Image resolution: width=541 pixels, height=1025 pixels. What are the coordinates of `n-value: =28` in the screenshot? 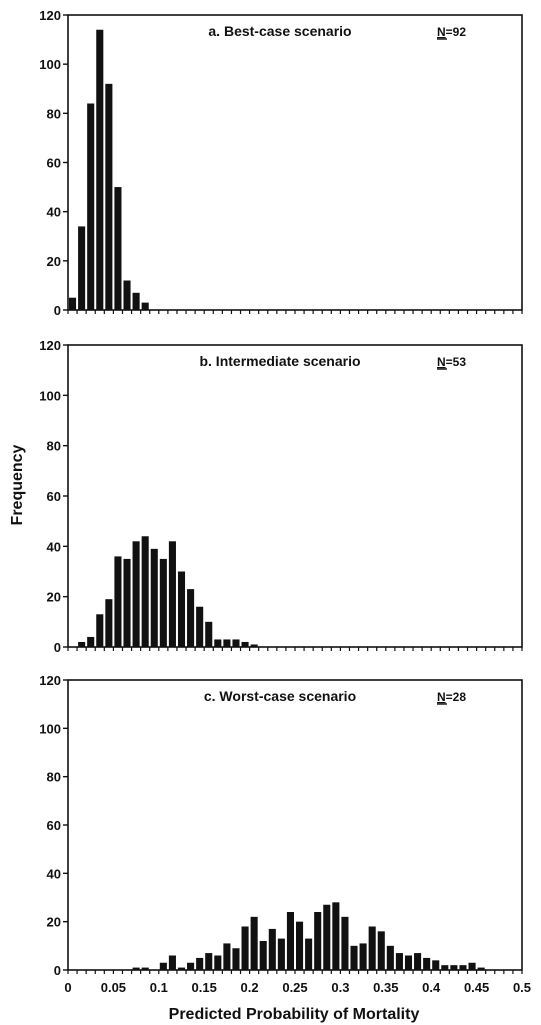 It's located at (456, 697).